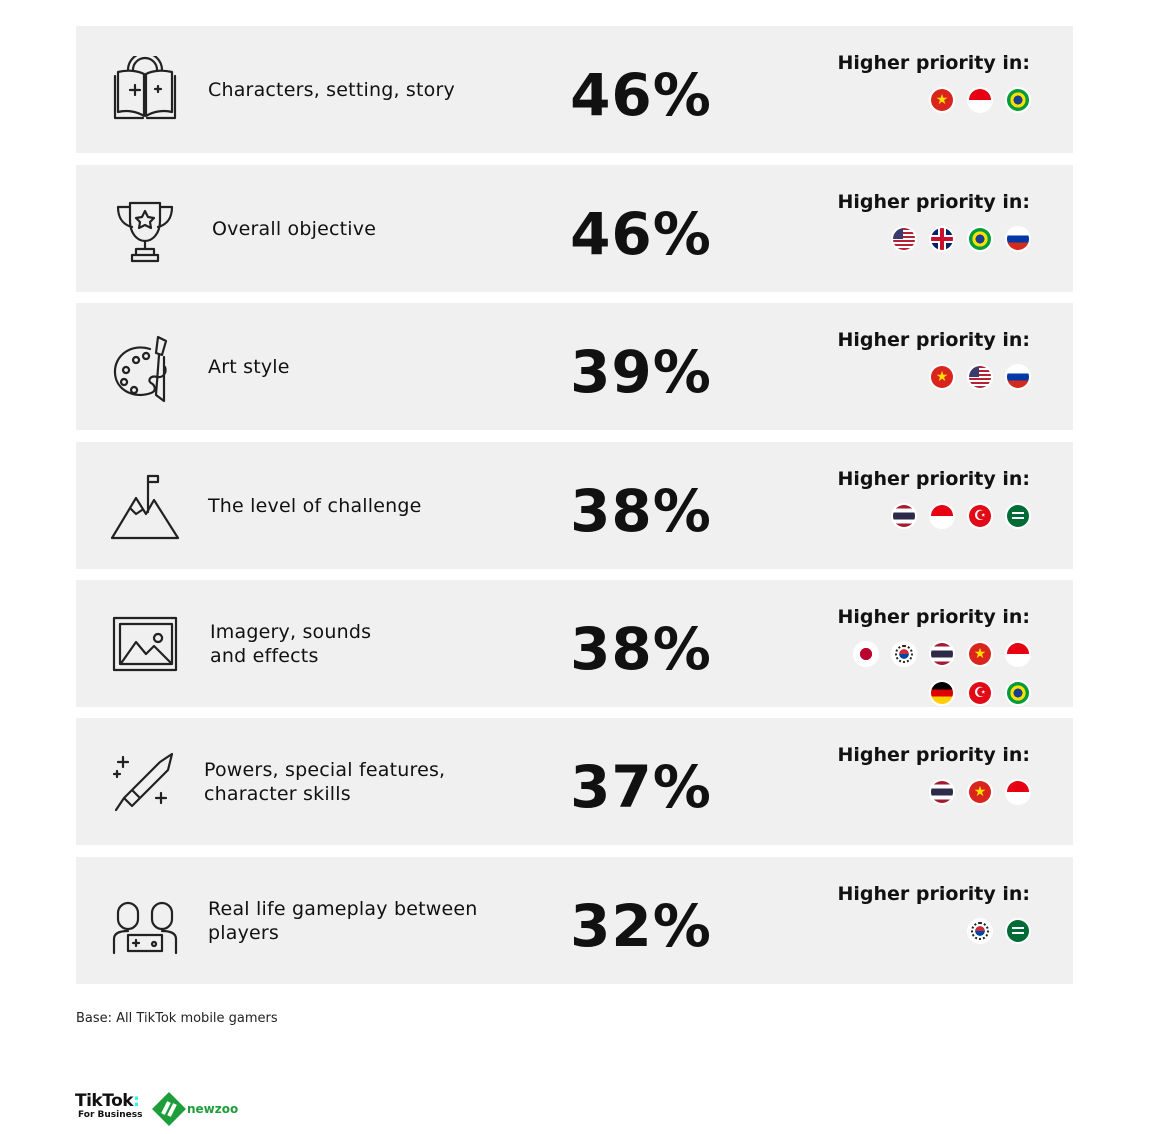 The image size is (1152, 1134). What do you see at coordinates (291, 643) in the screenshot?
I see `row-label: Imagery, sounds and effects` at bounding box center [291, 643].